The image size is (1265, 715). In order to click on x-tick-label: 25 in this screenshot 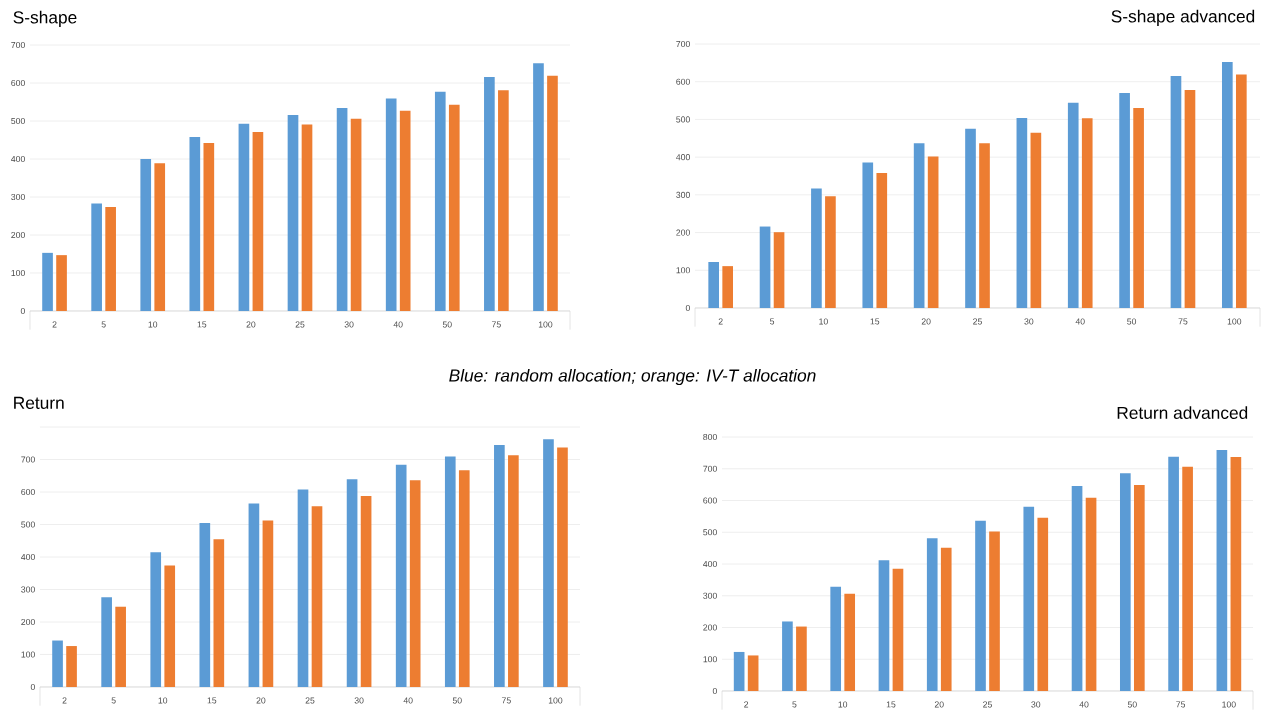, I will do `click(987, 704)`.